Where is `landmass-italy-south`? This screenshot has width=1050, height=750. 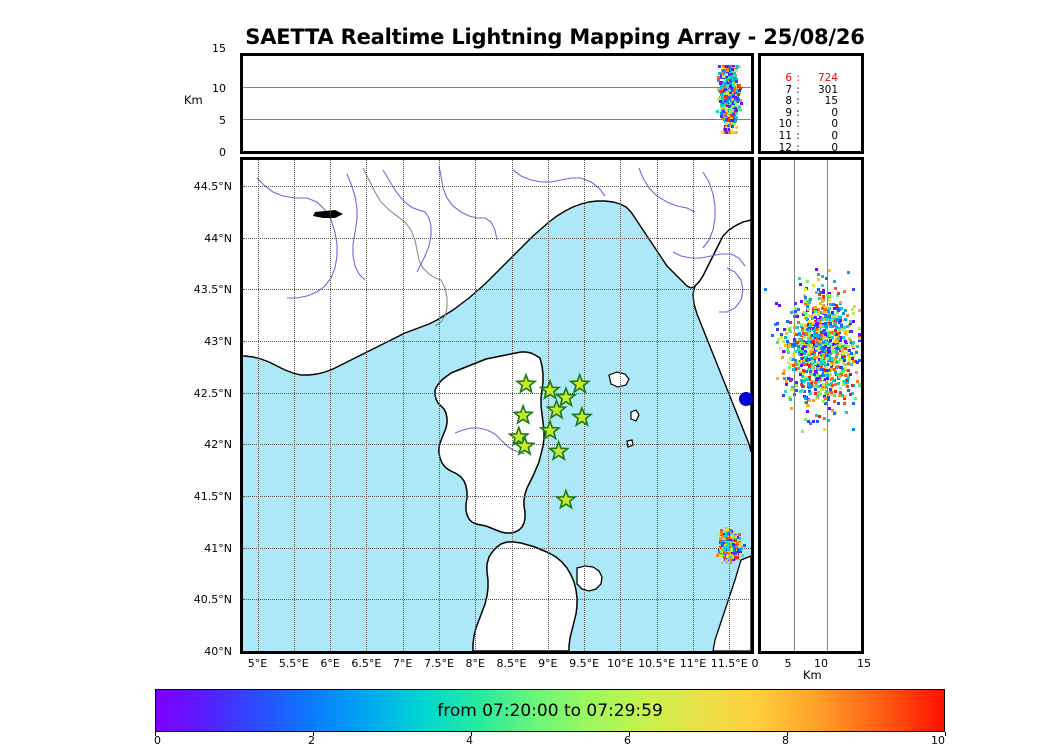 landmass-italy-south is located at coordinates (731, 603).